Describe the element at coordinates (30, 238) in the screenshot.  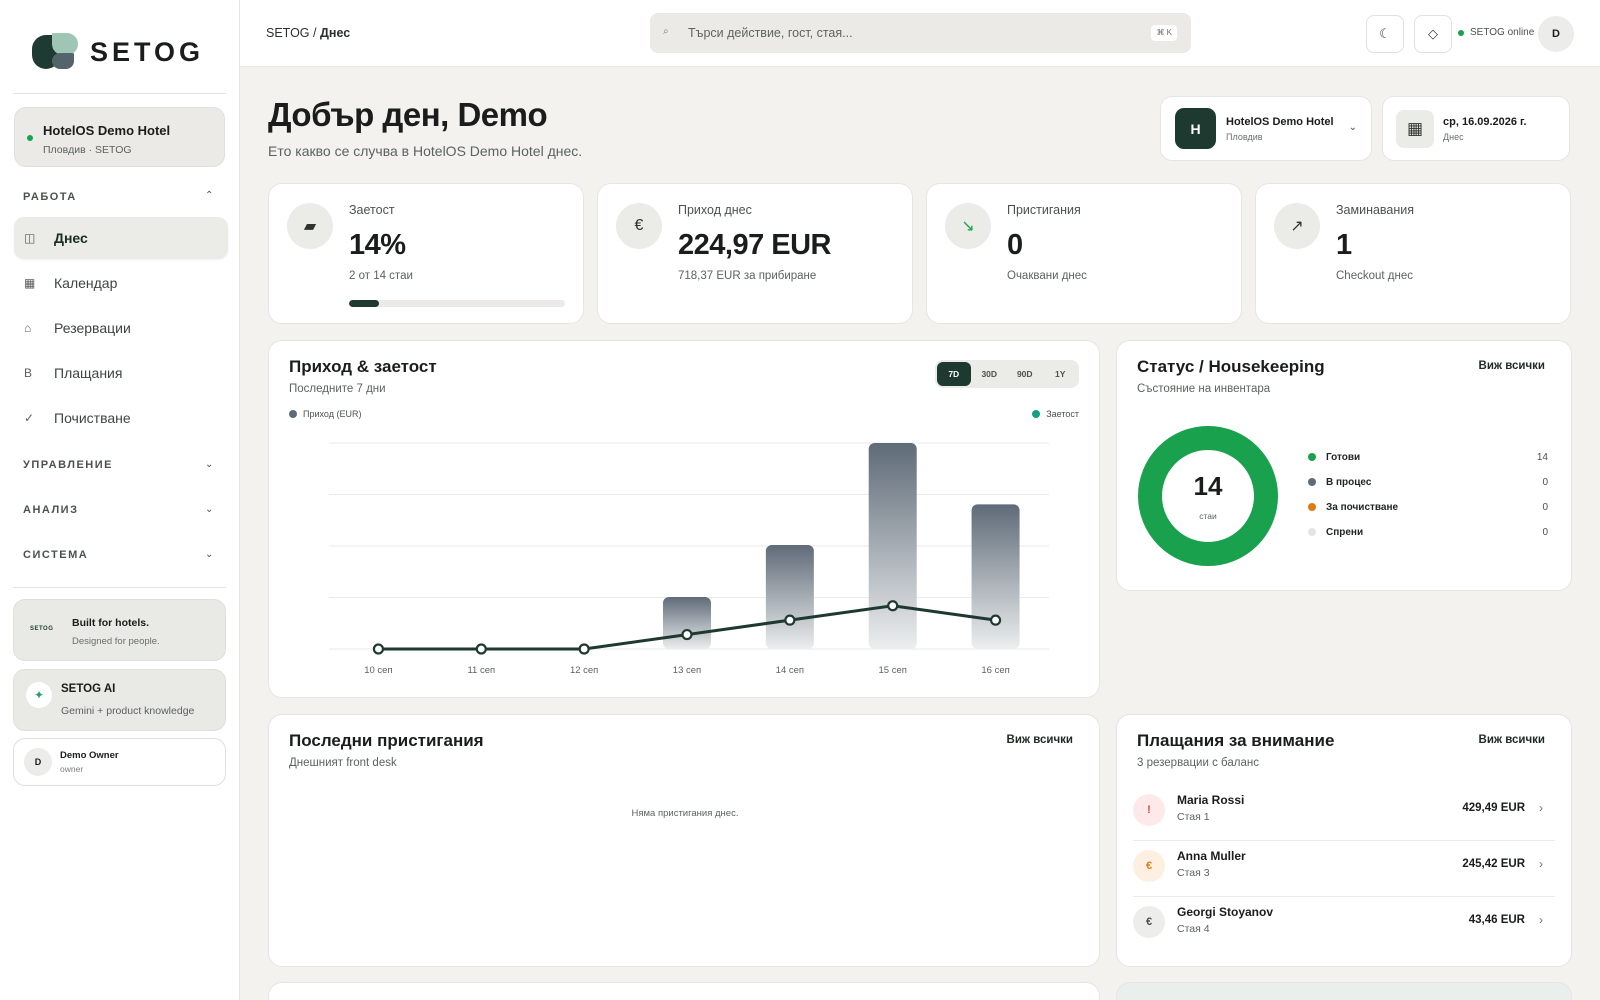
I see `dashboard-icon: ◫` at that location.